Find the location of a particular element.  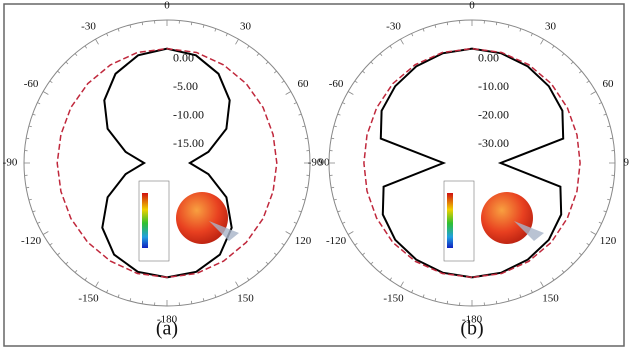

radial-tick-label: -30.00 is located at coordinates (493, 143).